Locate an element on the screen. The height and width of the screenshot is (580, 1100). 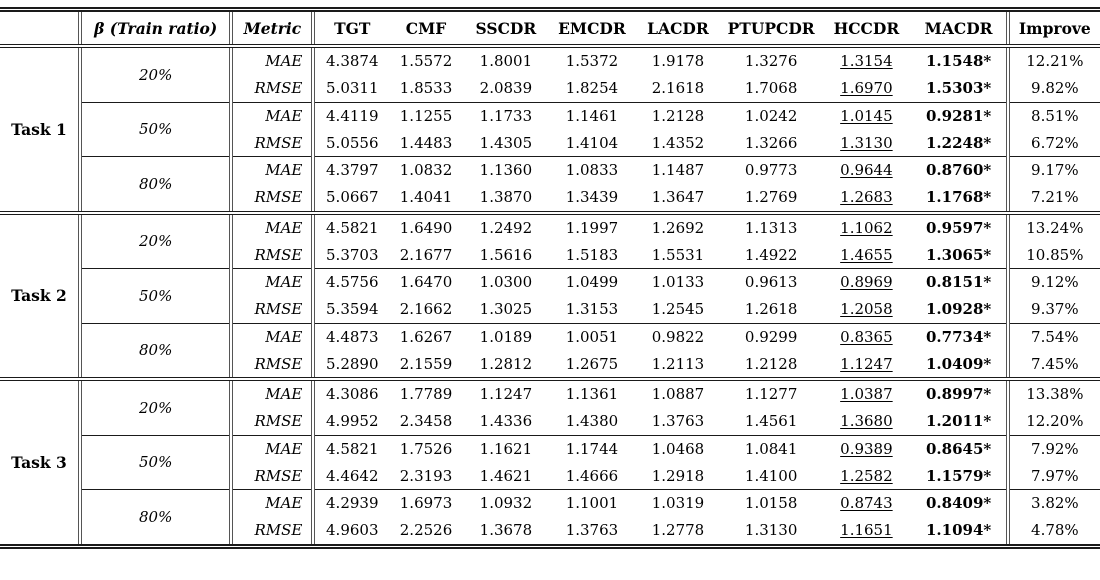
cell-sscdr: 1.4621 is located at coordinates (505, 476).